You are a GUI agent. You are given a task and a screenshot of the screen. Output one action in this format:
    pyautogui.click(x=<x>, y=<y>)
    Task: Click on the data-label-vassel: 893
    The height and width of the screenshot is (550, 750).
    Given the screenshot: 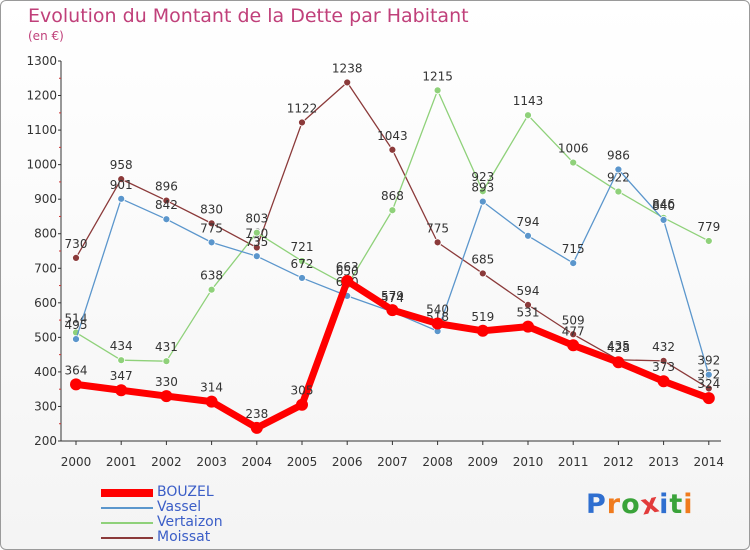 What is the action you would take?
    pyautogui.click(x=482, y=188)
    